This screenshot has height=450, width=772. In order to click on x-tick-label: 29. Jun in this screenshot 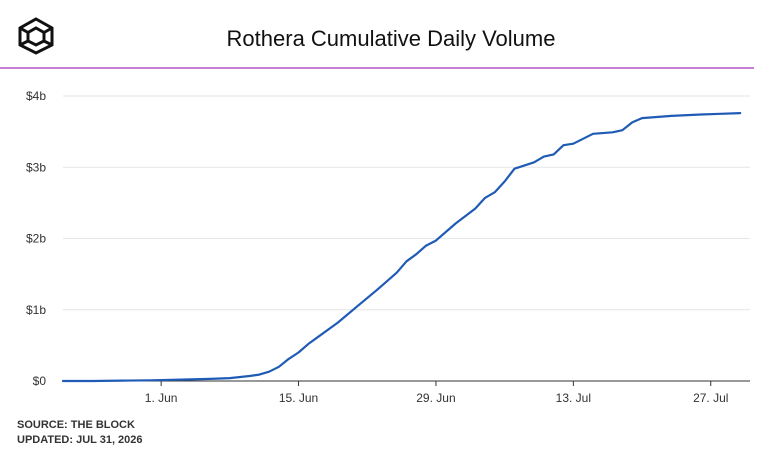, I will do `click(435, 398)`.